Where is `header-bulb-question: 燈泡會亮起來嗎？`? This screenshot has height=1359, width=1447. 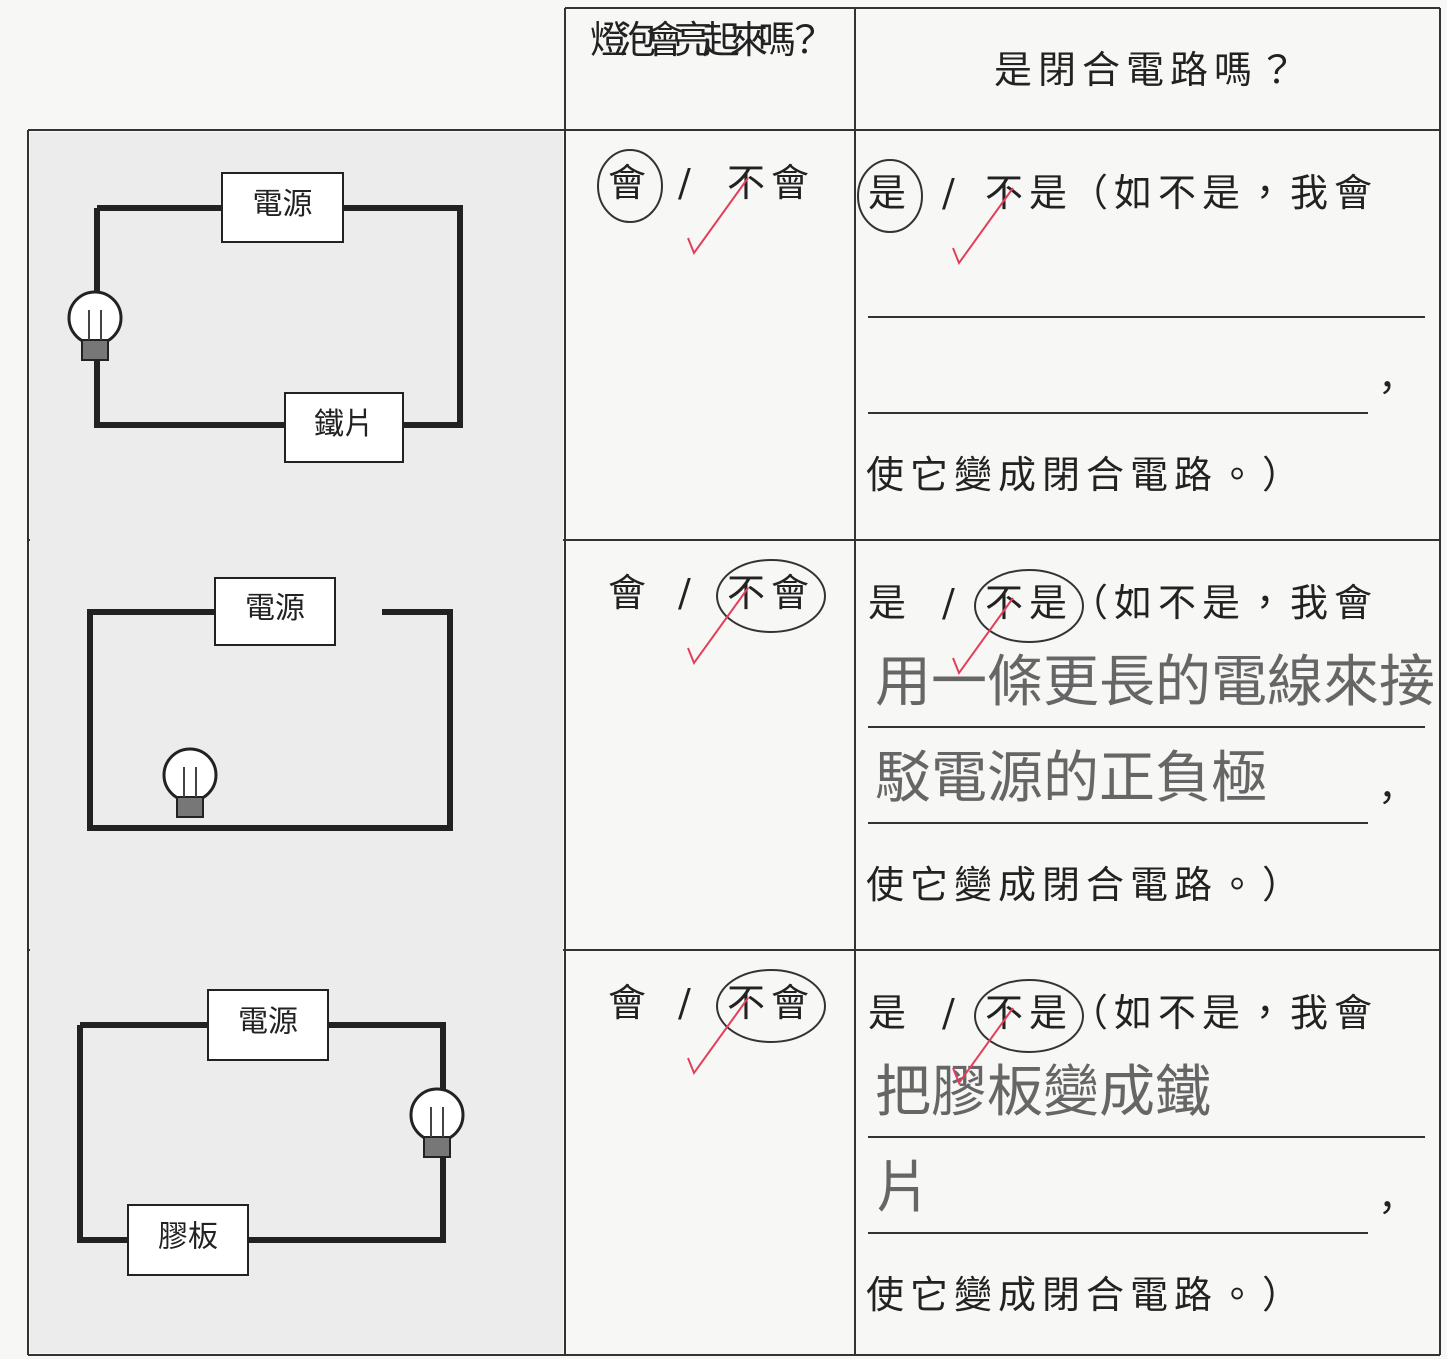
header-bulb-question: 燈泡會亮起來嗎？ is located at coordinates (710, 40).